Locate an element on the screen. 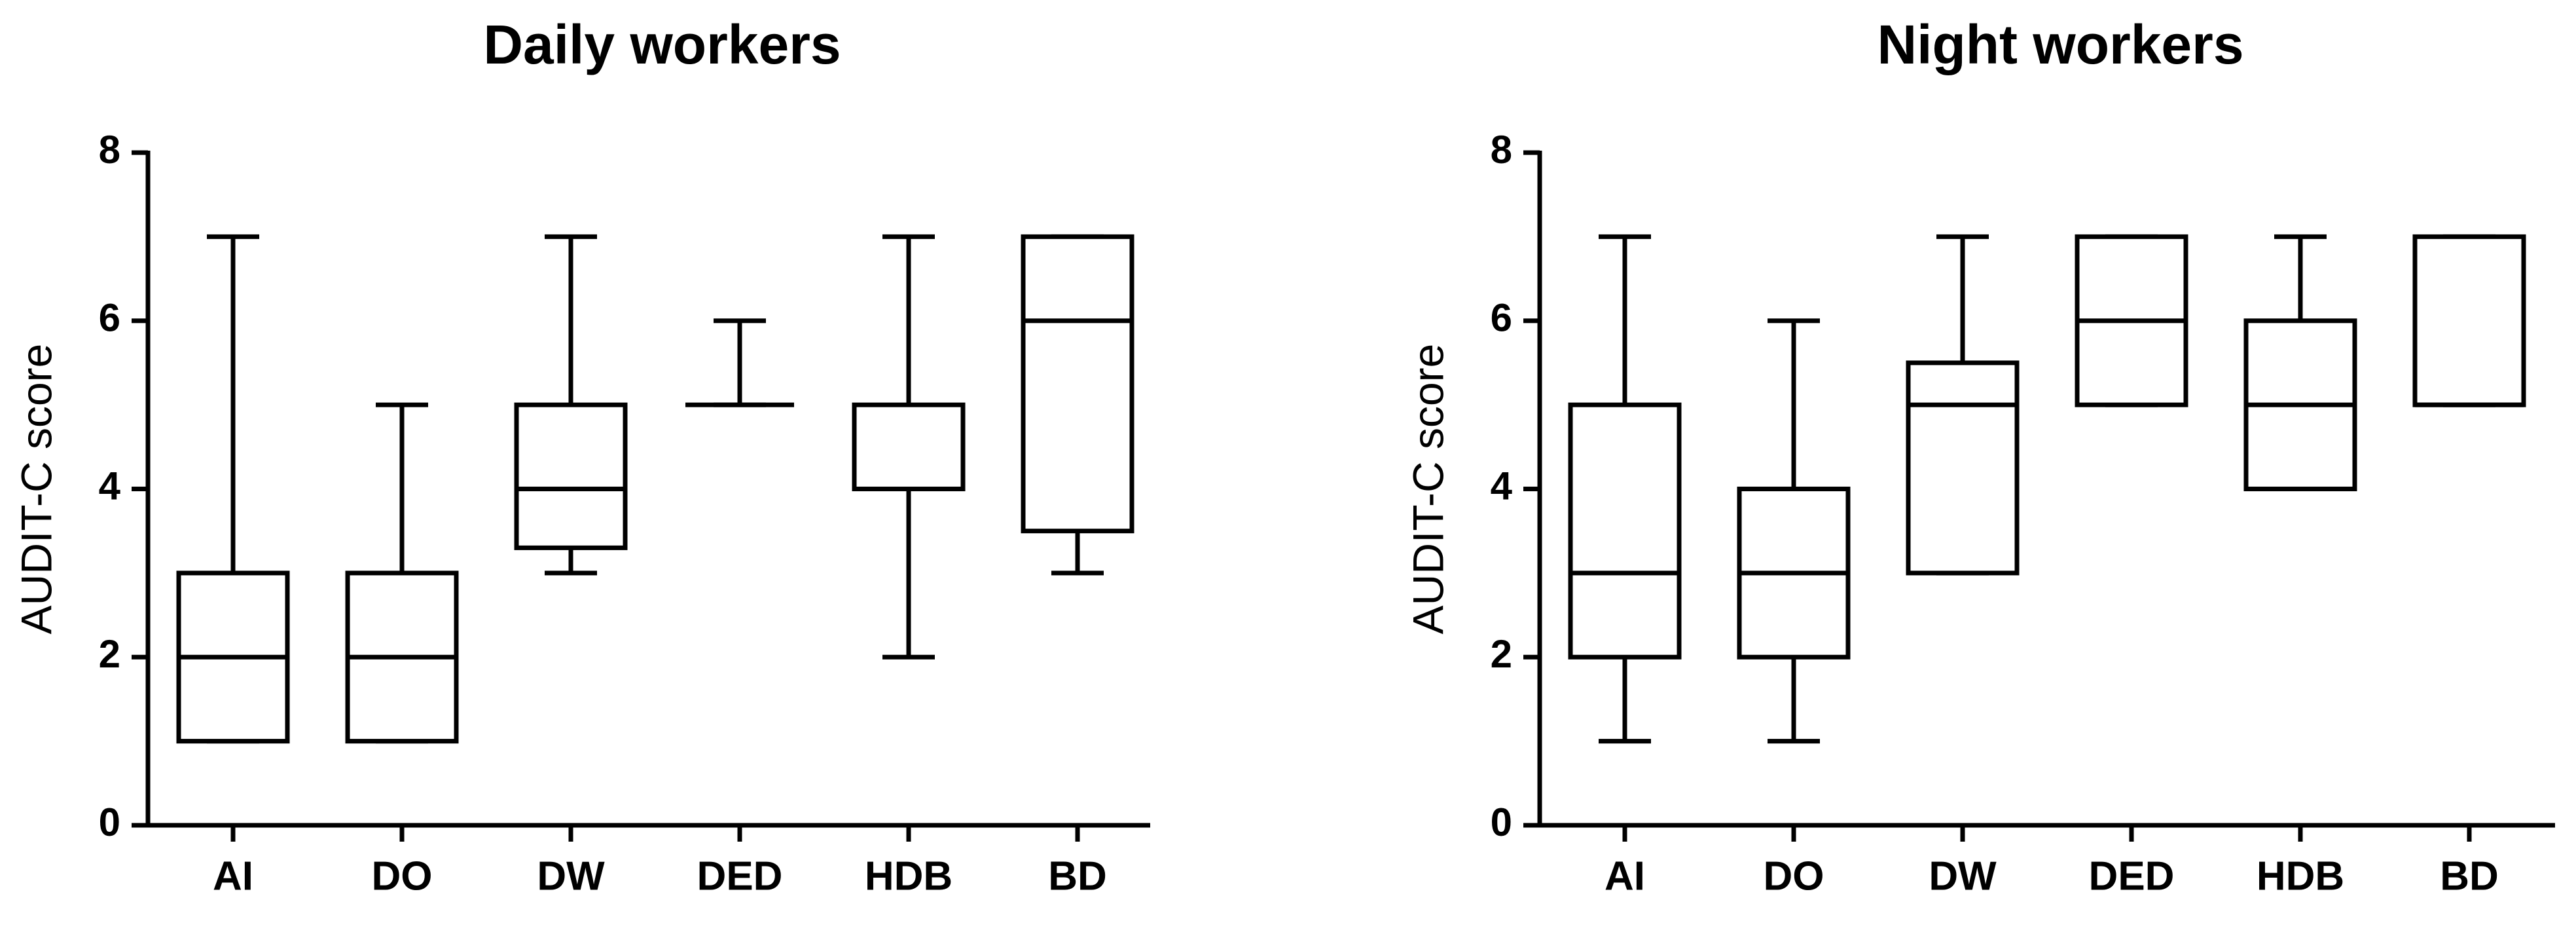  chart-title: Night workers is located at coordinates (2060, 44).